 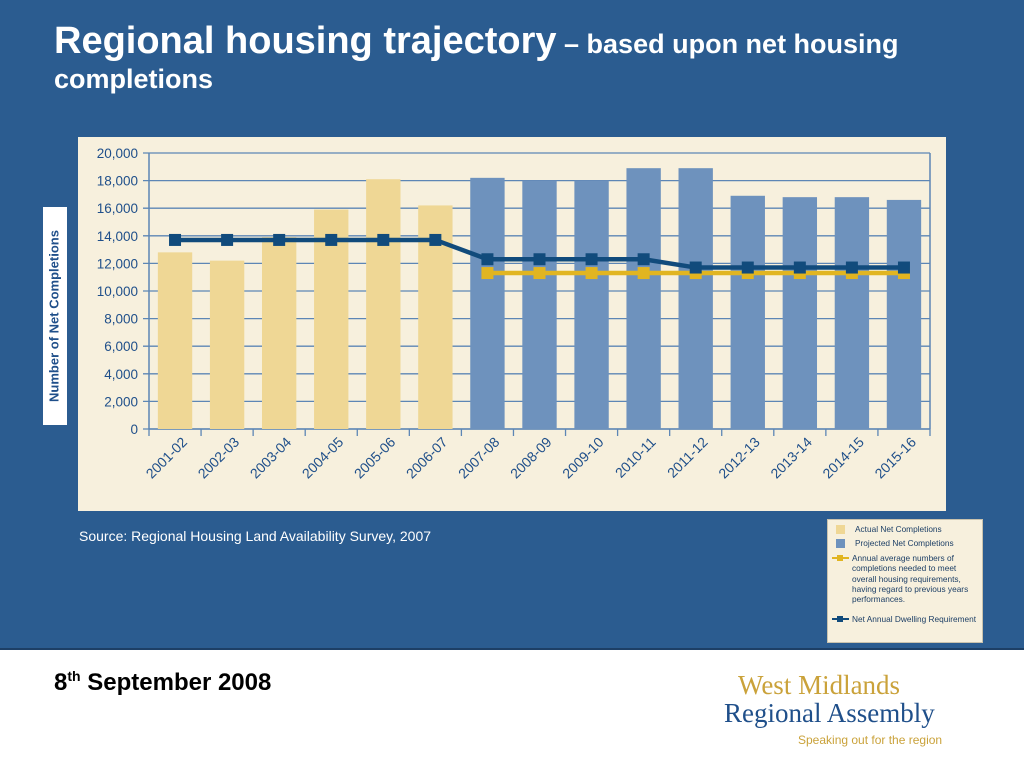 I want to click on y-axis-title: Number of Net Completions, so click(x=53, y=316).